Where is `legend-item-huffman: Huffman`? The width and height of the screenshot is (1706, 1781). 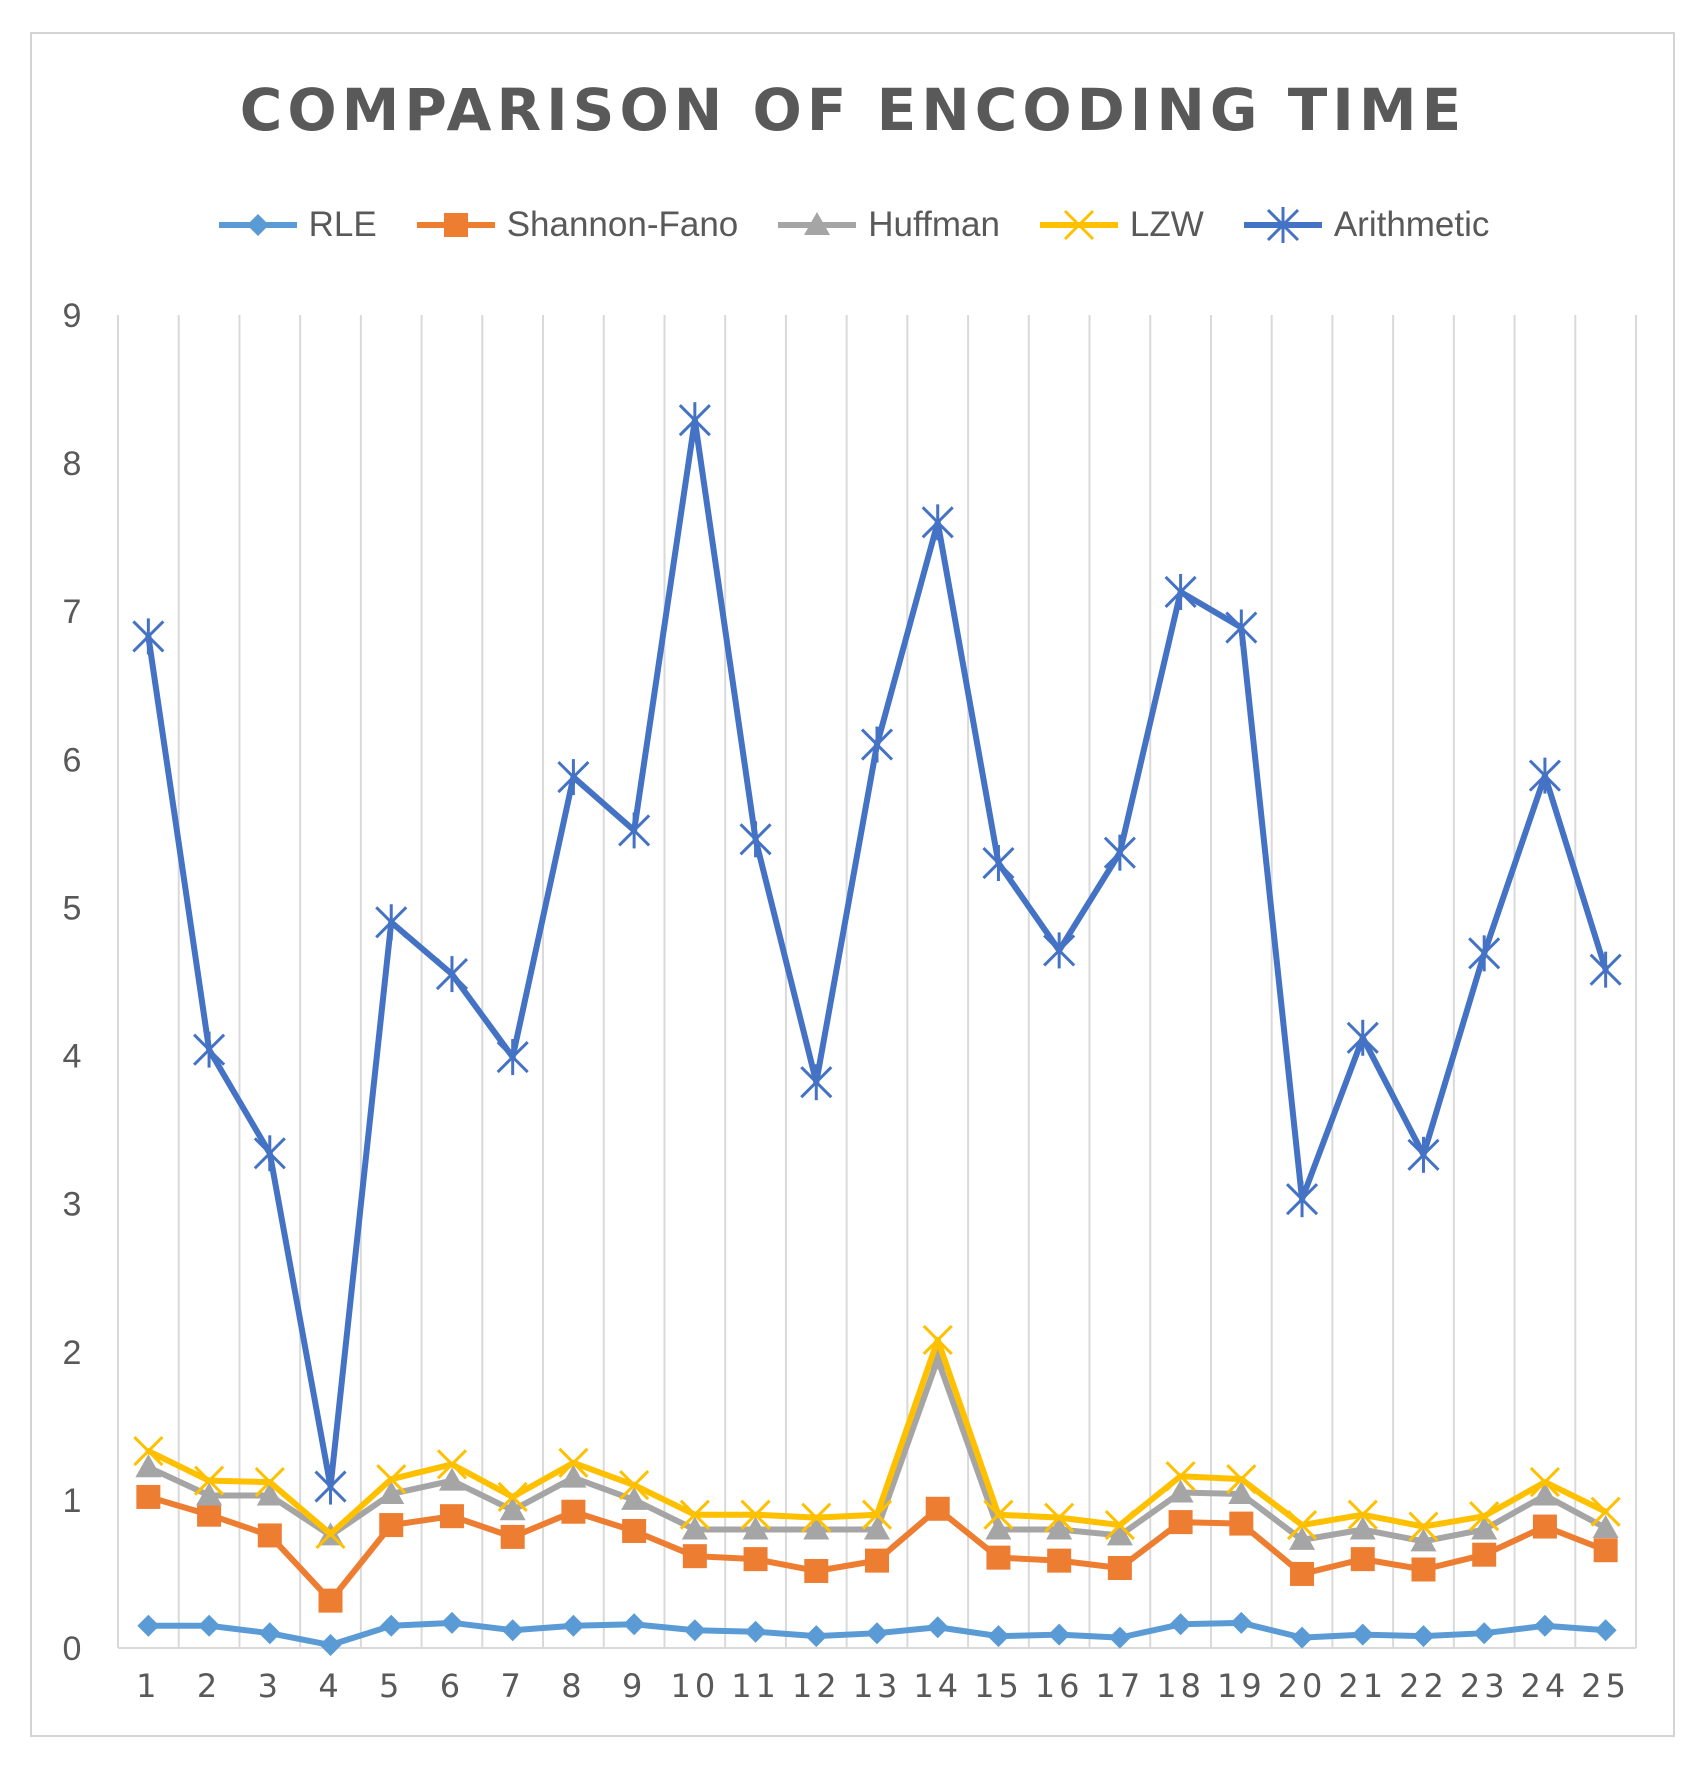 legend-item-huffman: Huffman is located at coordinates (888, 225).